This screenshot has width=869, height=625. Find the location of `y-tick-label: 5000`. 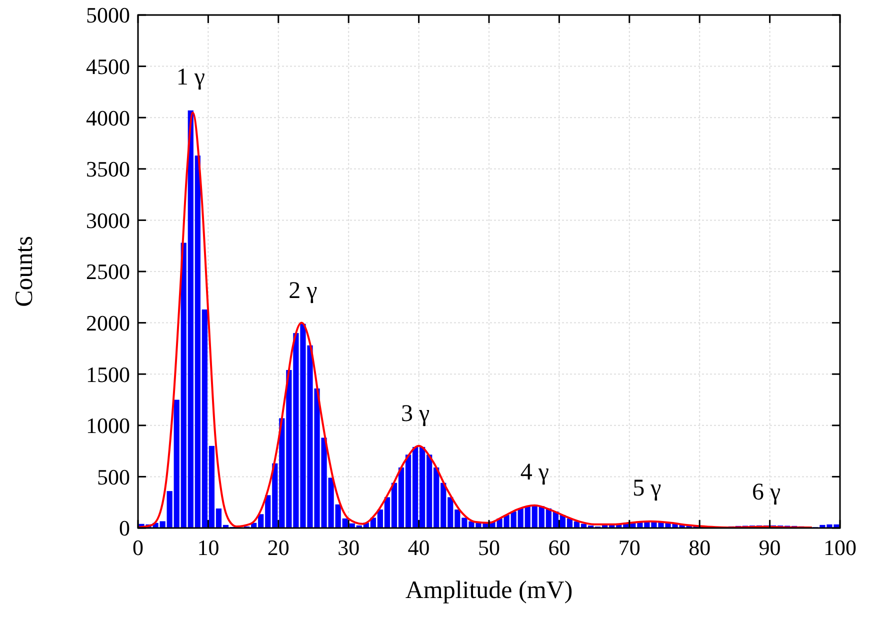

y-tick-label: 5000 is located at coordinates (108, 15).